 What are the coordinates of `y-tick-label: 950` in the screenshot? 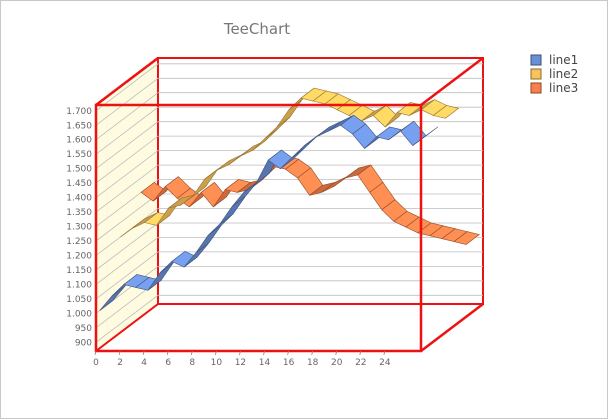 It's located at (83, 329).